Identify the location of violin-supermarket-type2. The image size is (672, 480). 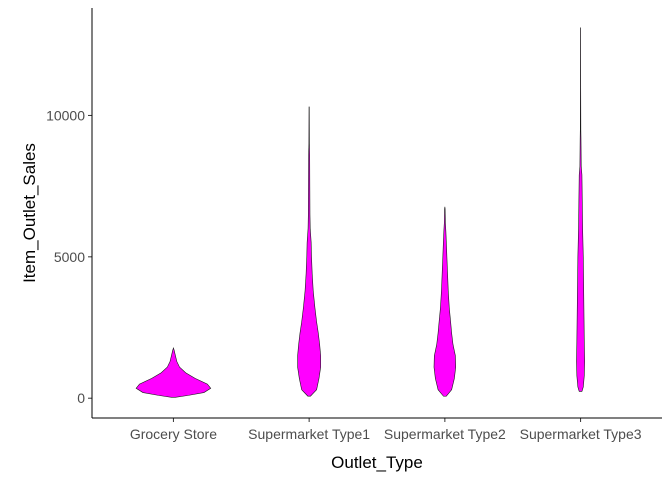
(445, 301).